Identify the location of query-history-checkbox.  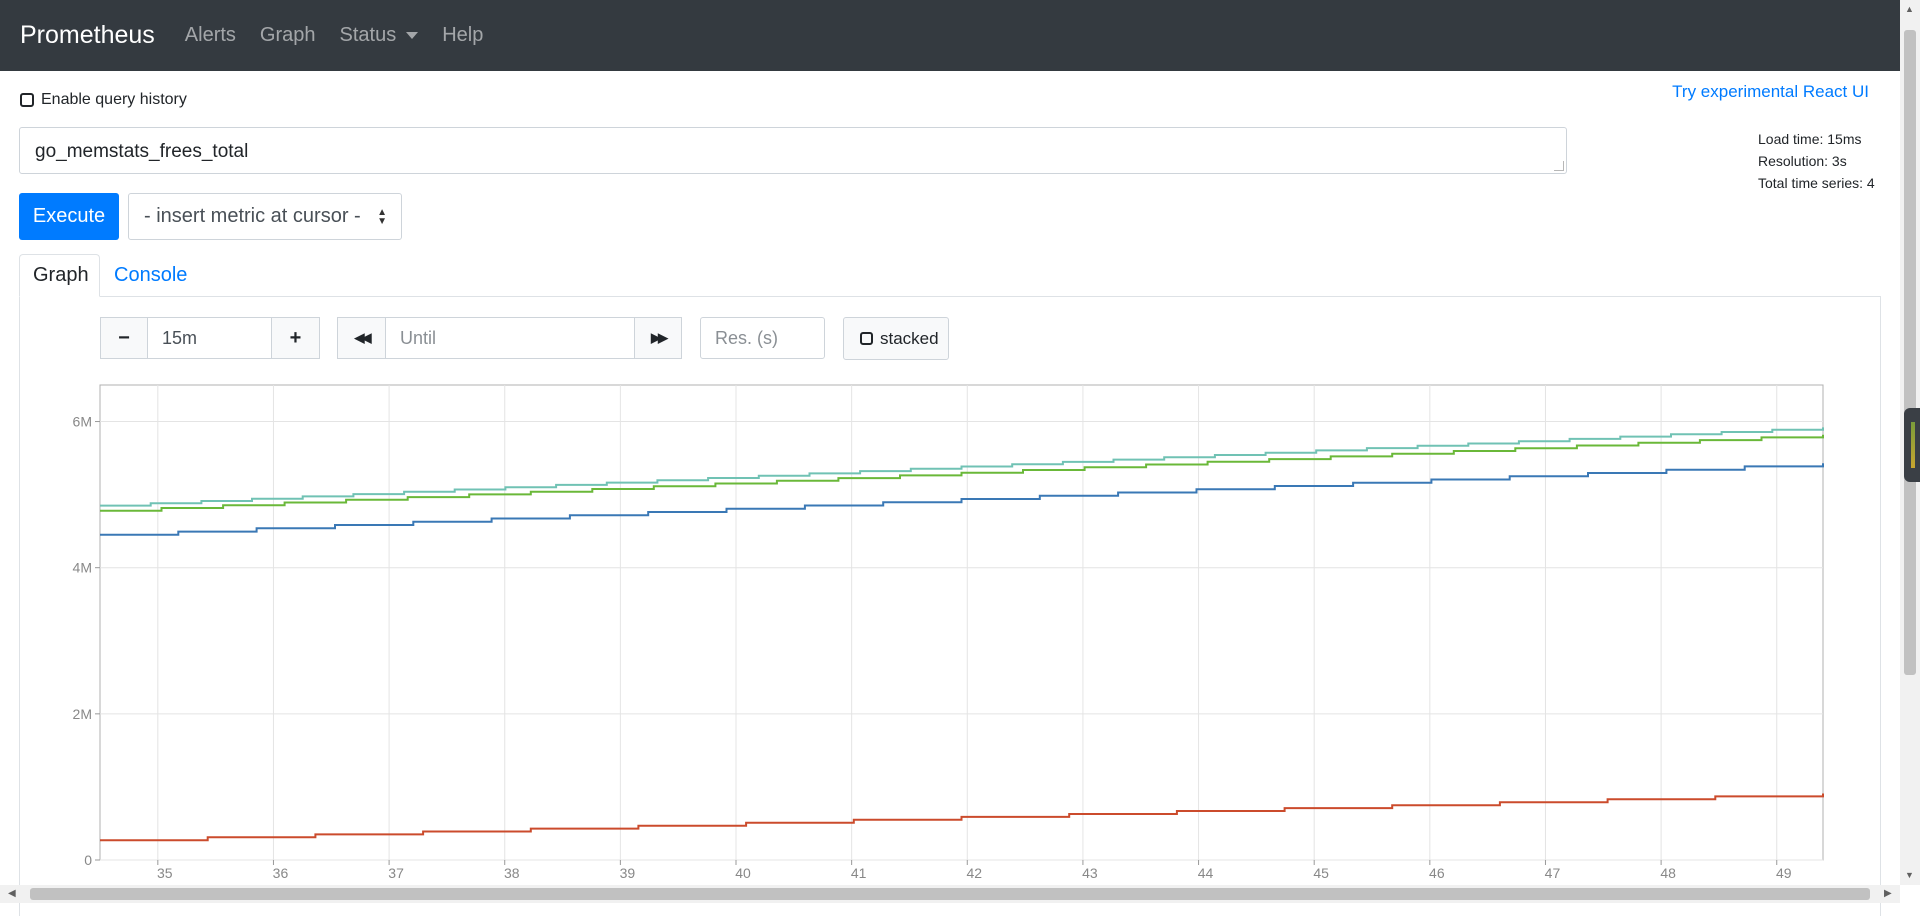
(27, 100).